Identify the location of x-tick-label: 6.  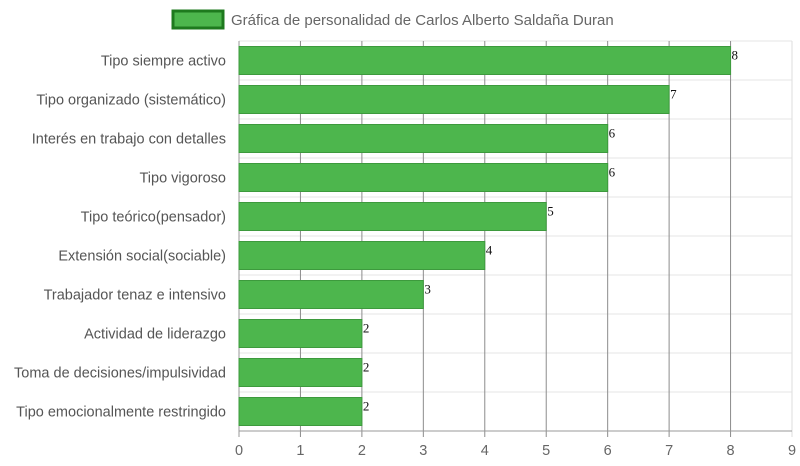
(608, 451).